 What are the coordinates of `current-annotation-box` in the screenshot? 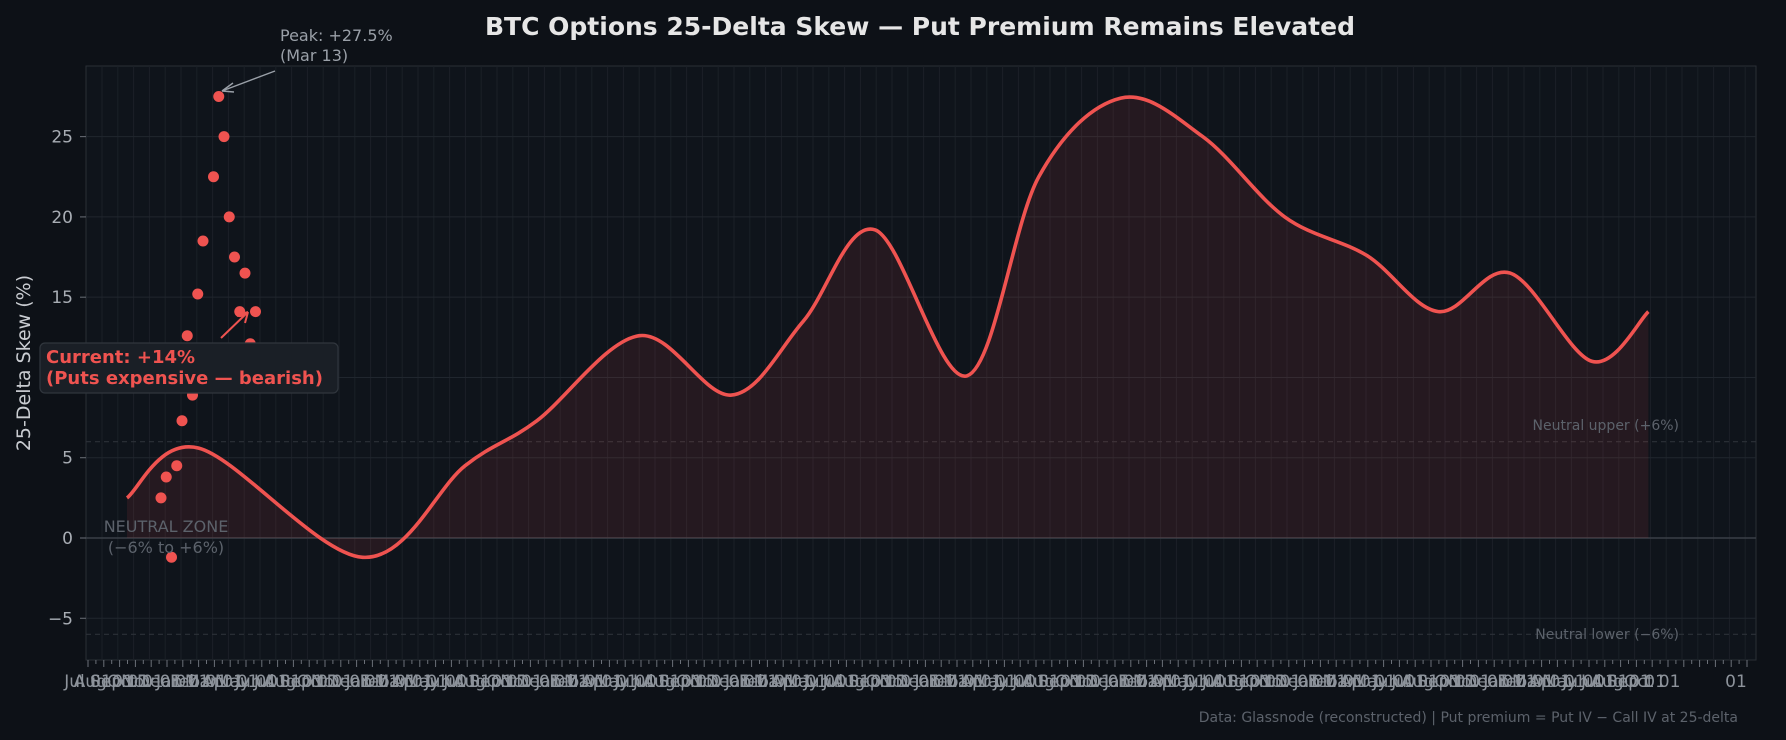 It's located at (189, 368).